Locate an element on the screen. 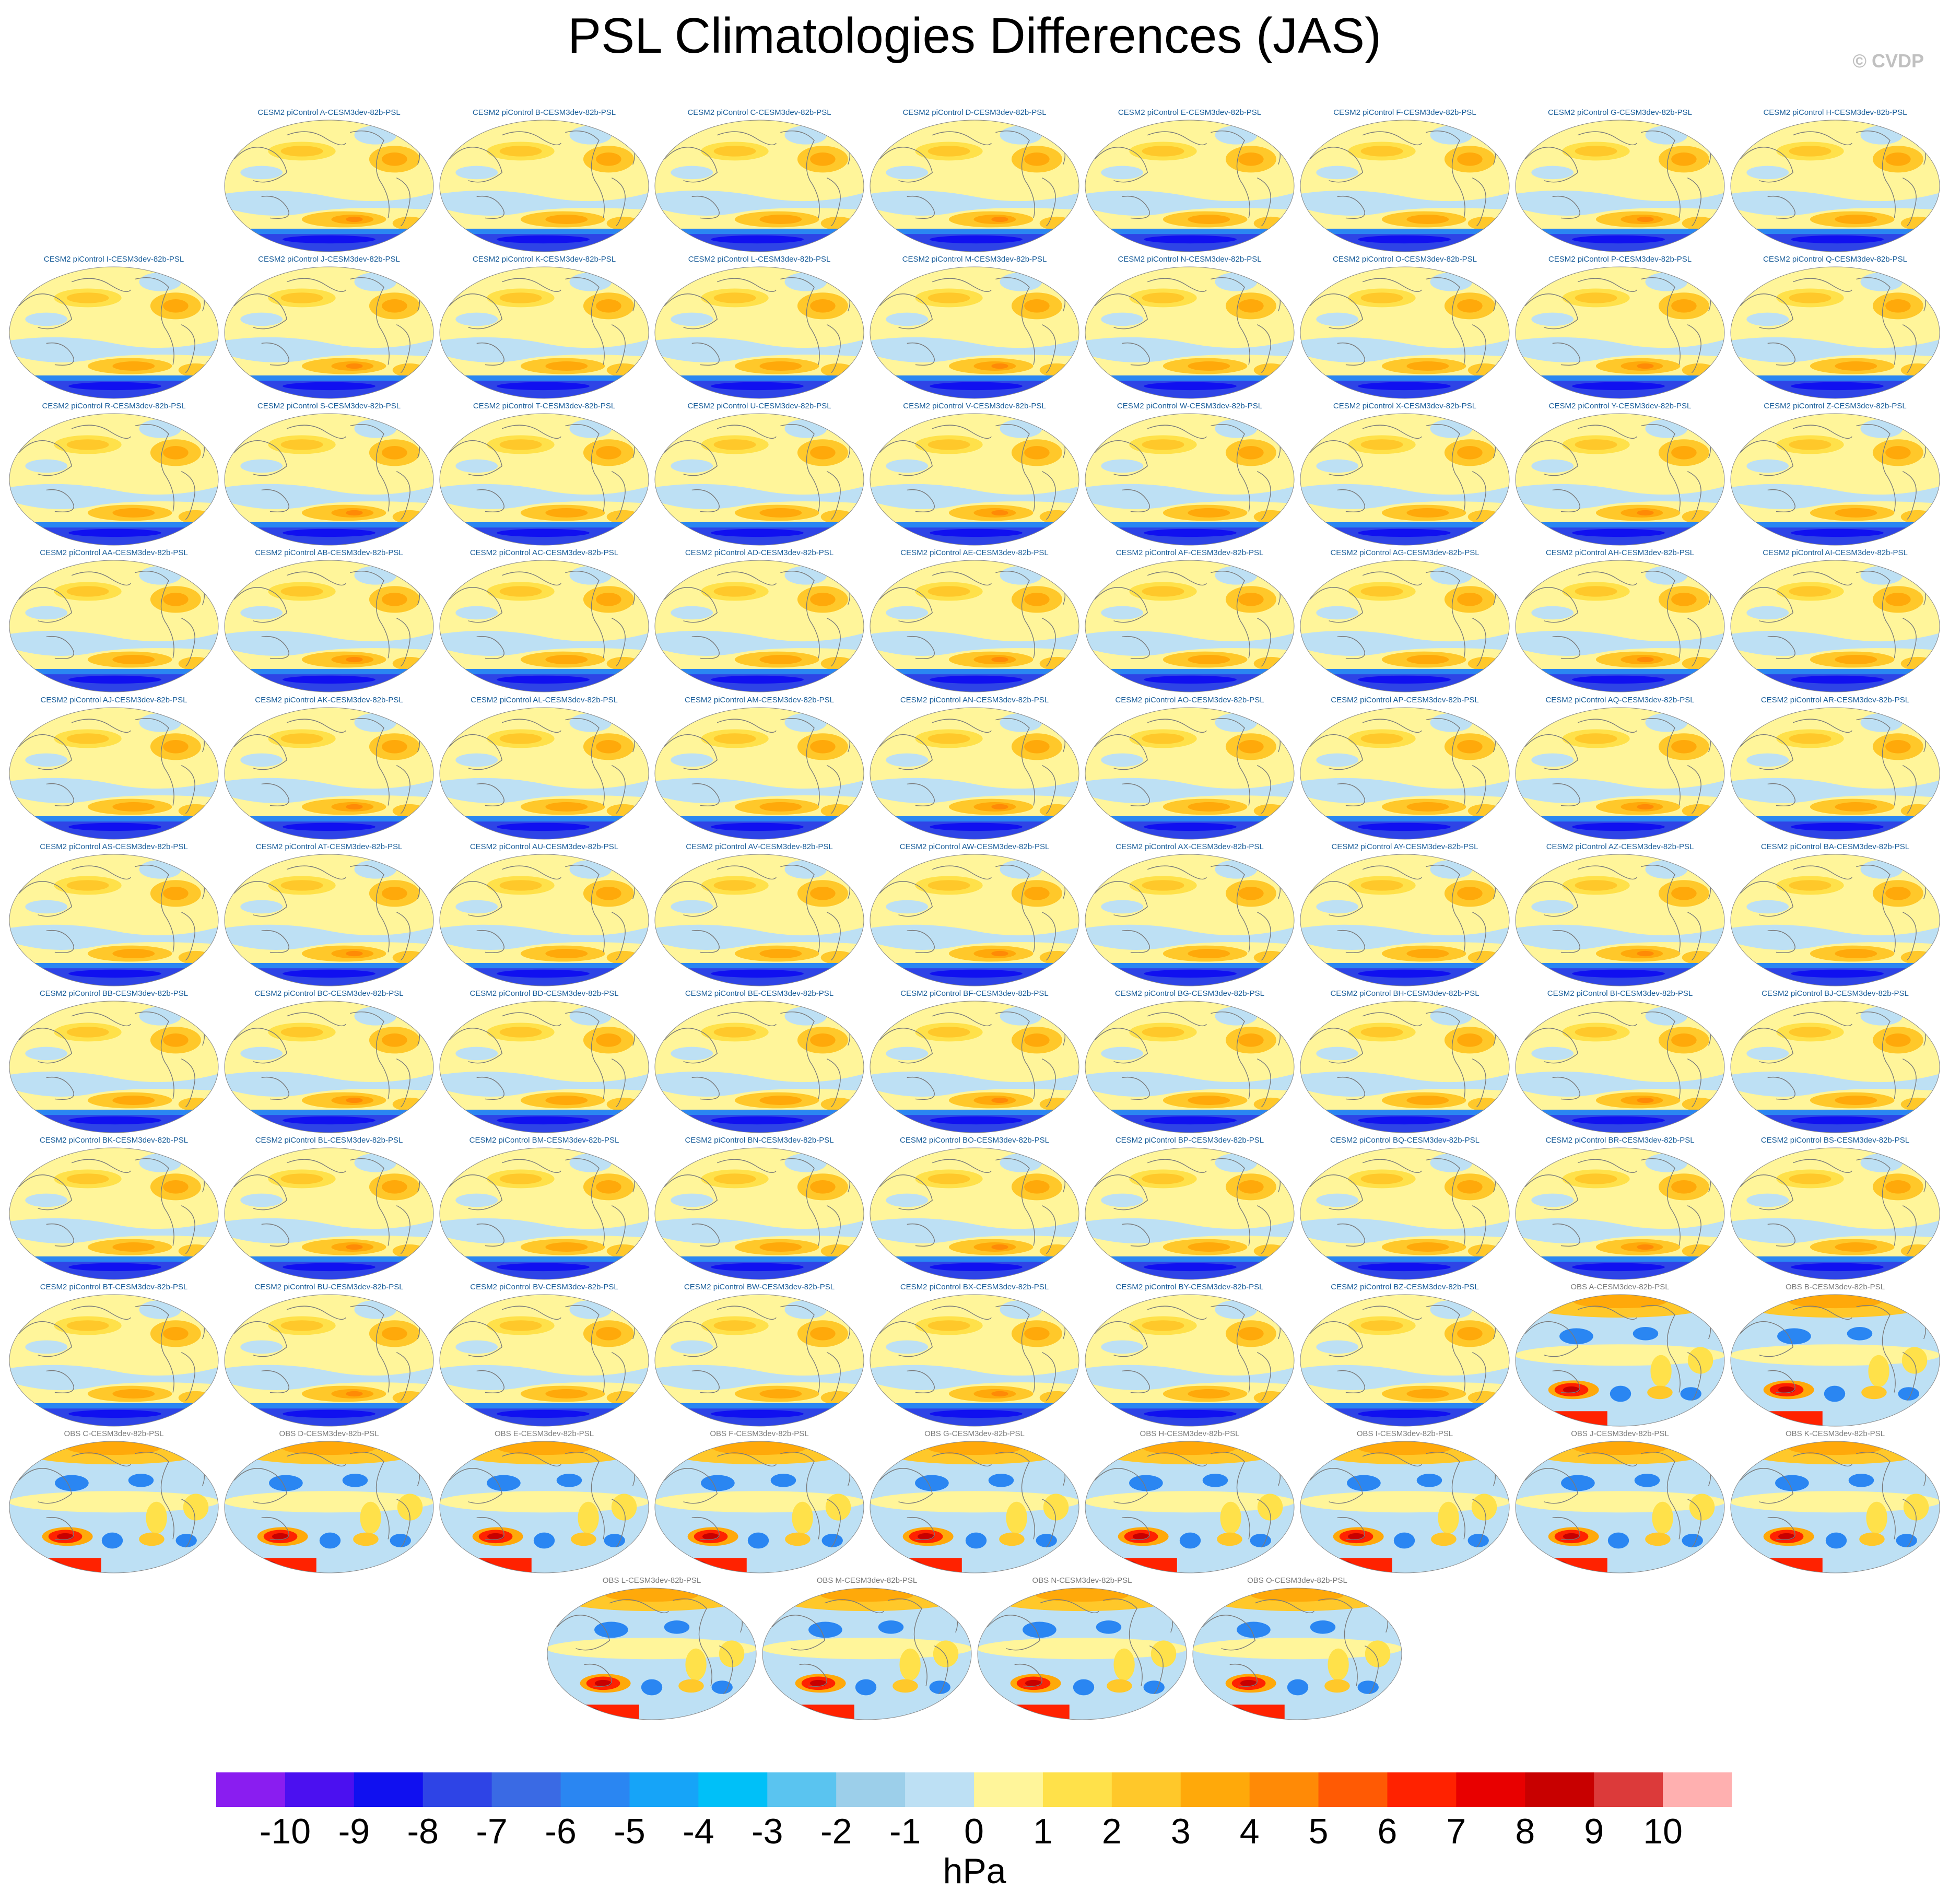  colorbar-tick-label: -2 is located at coordinates (836, 1831).